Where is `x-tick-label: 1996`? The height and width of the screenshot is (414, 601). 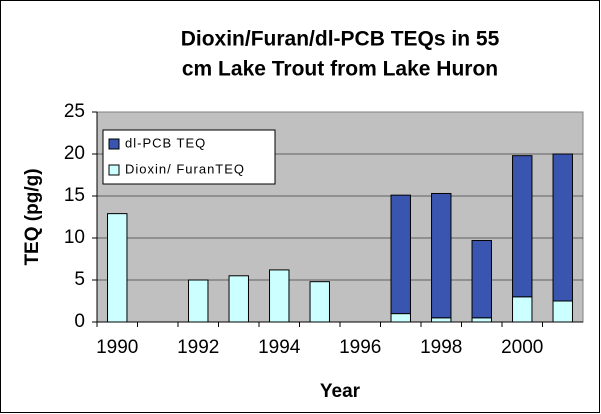
x-tick-label: 1996 is located at coordinates (360, 347).